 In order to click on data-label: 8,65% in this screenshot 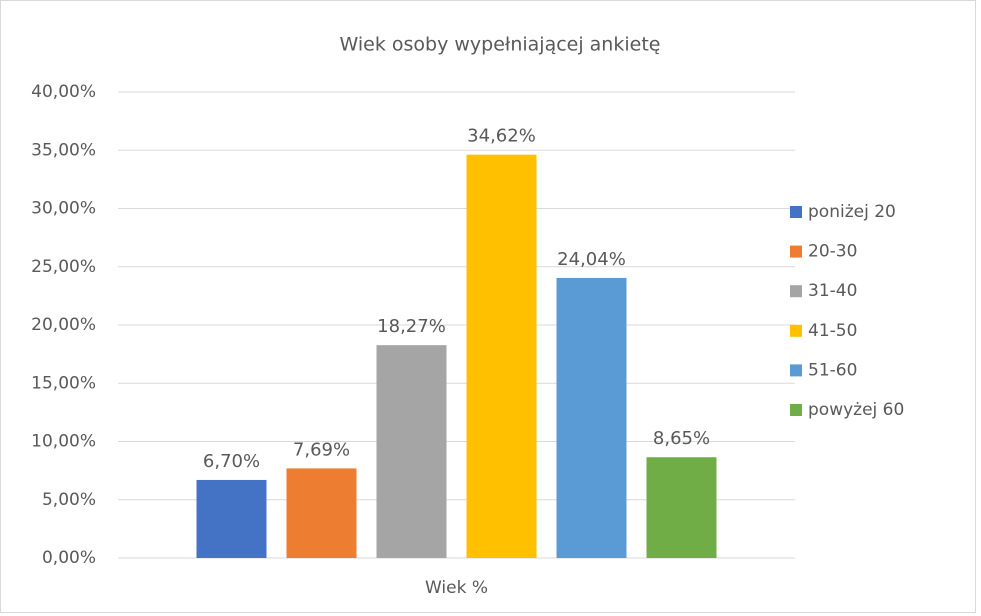, I will do `click(681, 438)`.